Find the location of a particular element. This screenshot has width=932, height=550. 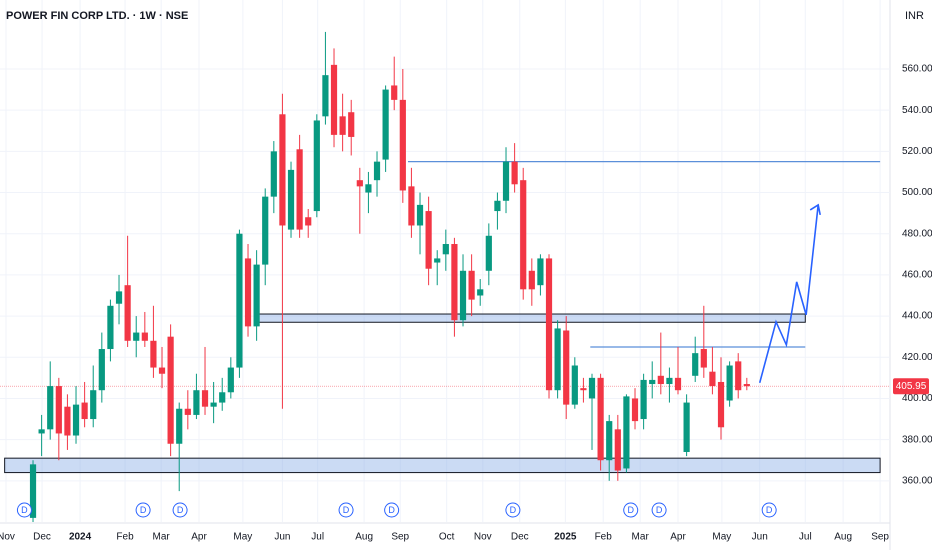

x-tick-label: 2025 is located at coordinates (565, 537).